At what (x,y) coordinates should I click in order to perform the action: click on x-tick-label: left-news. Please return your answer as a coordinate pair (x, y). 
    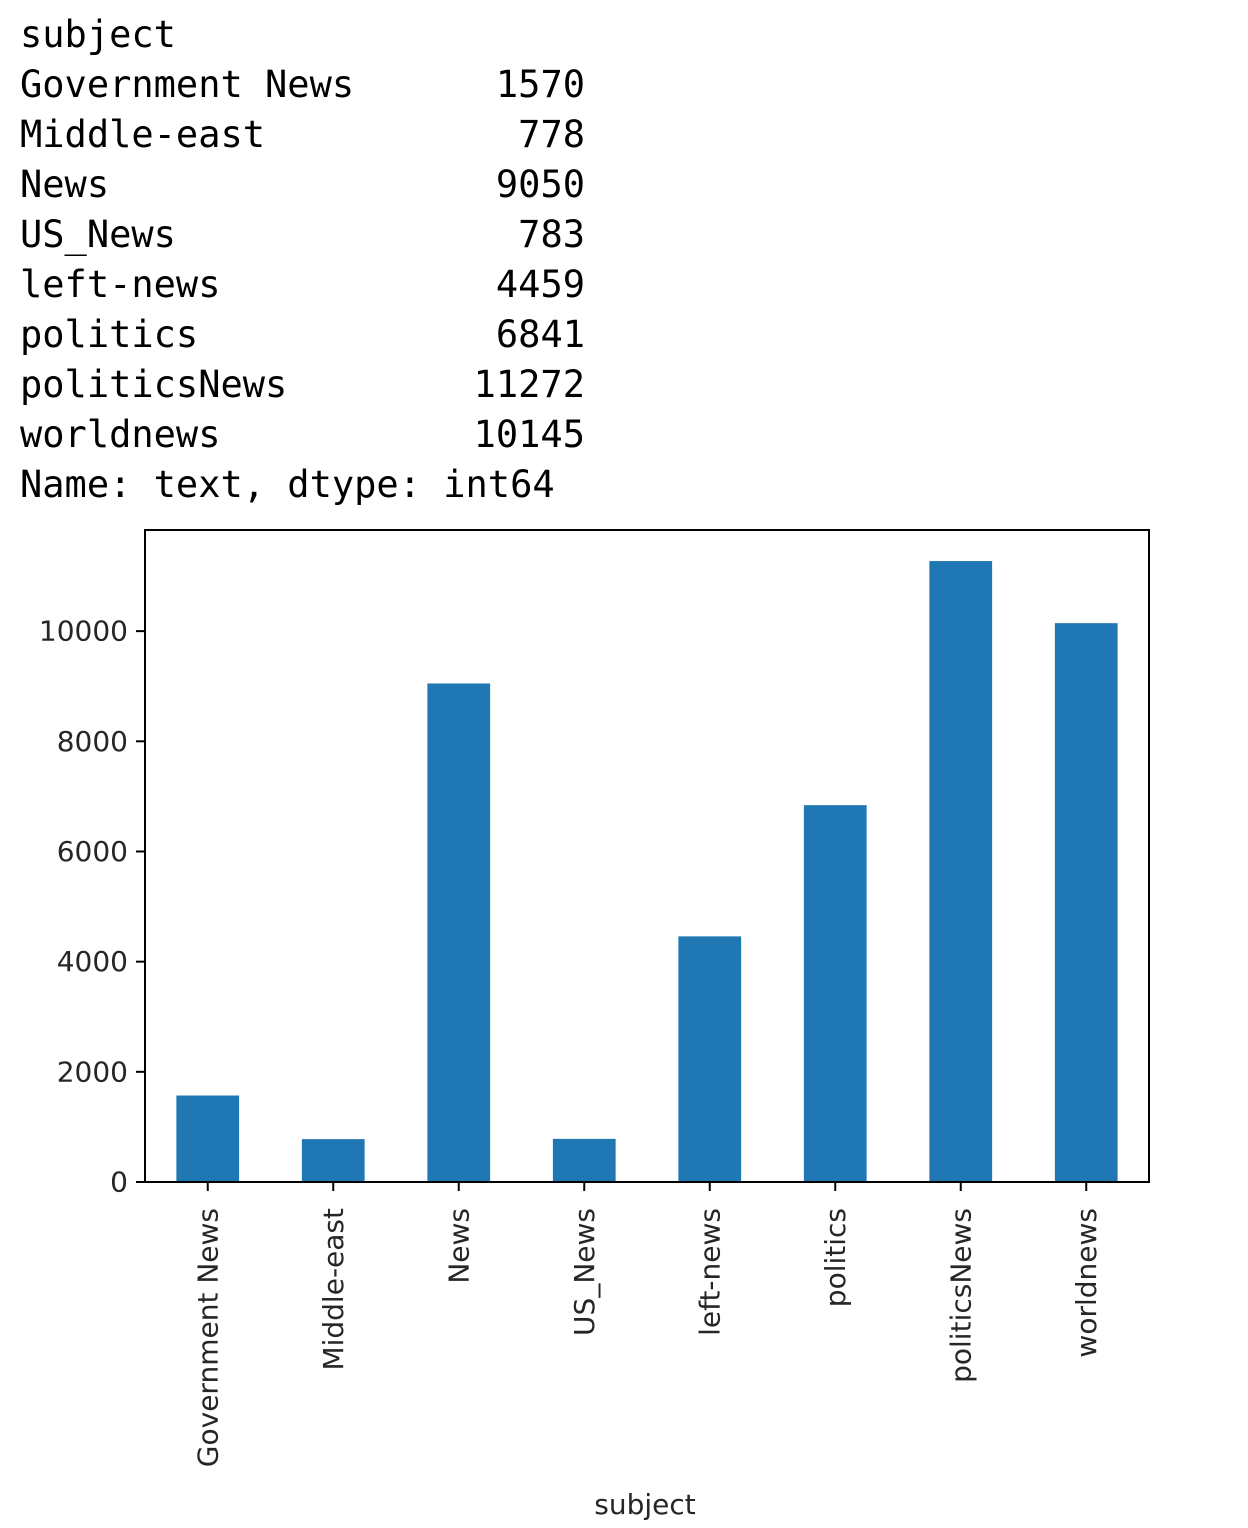
    Looking at the image, I should click on (709, 1272).